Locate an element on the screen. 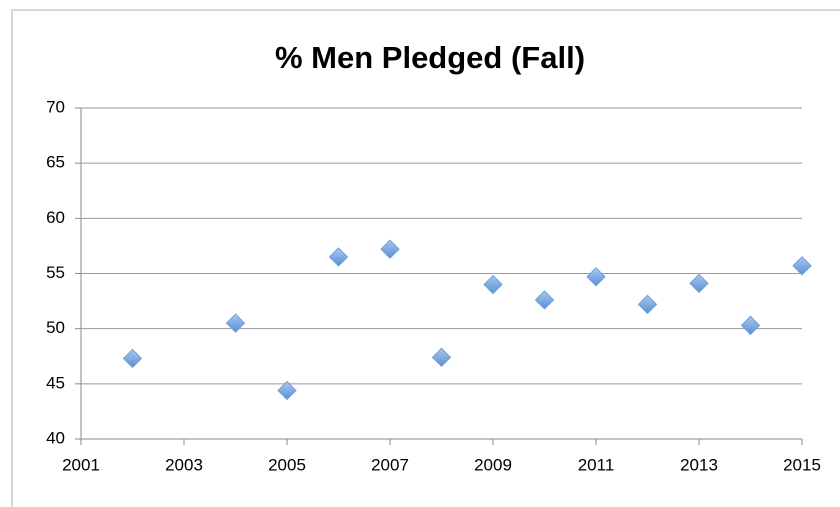  y-tick-label: 60 is located at coordinates (55, 217).